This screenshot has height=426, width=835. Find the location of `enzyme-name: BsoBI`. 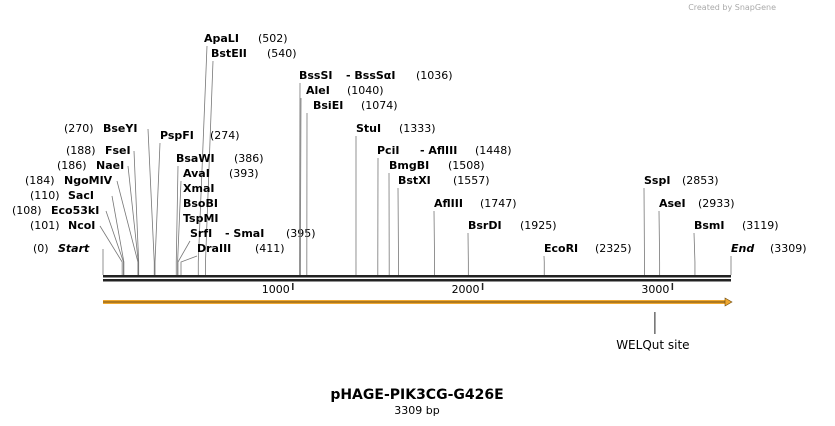

enzyme-name: BsoBI is located at coordinates (200, 203).